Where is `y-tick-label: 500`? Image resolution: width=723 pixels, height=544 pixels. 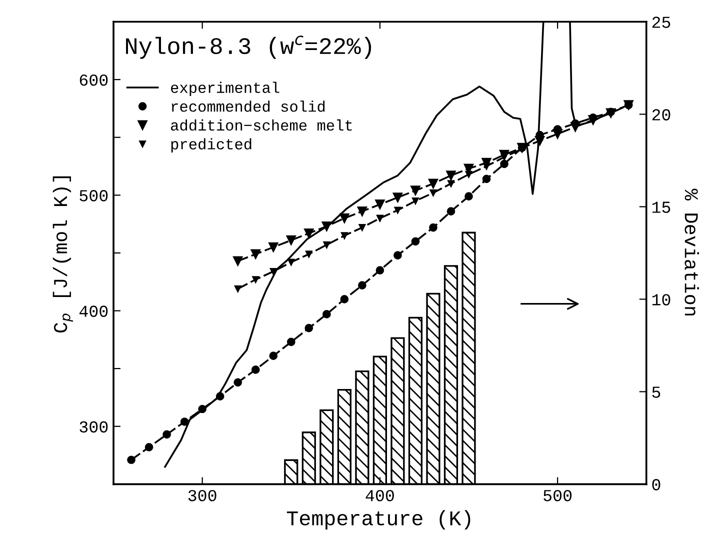 y-tick-label: 500 is located at coordinates (94, 196).